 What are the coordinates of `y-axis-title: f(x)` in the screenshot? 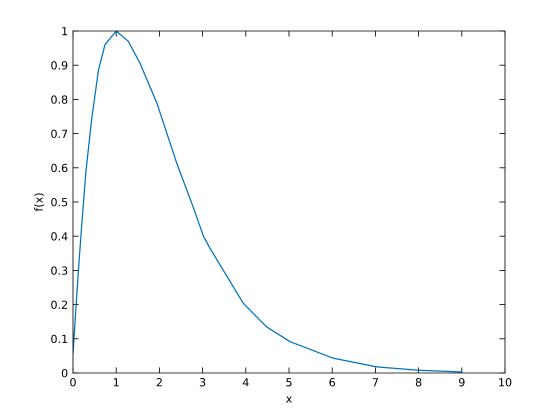 It's located at (39, 202).